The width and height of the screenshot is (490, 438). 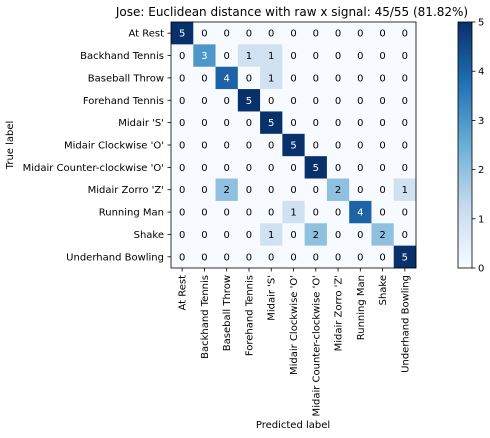 What do you see at coordinates (465, 145) in the screenshot?
I see `colorbar` at bounding box center [465, 145].